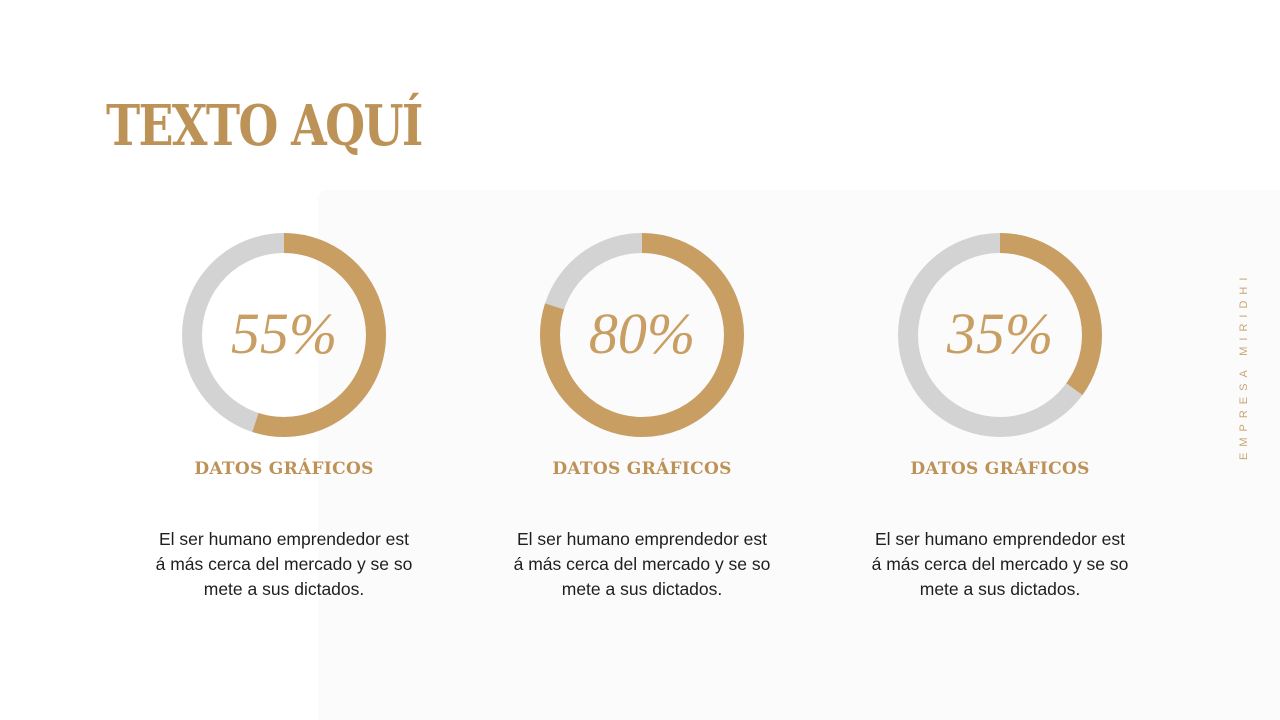 The image size is (1280, 720). I want to click on donut-percent-label: 55%, so click(284, 333).